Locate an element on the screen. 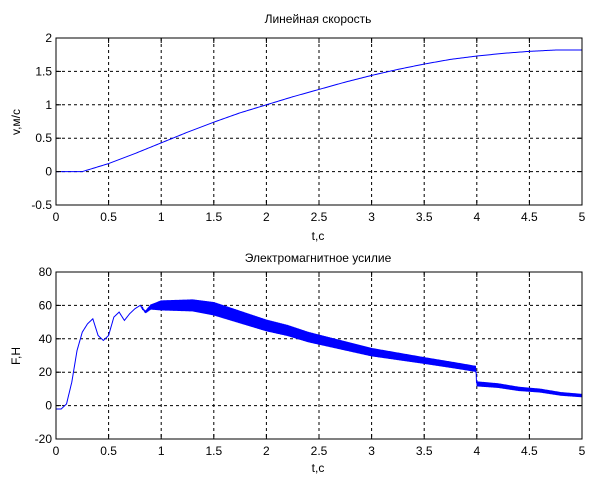 This screenshot has width=593, height=480. velocity-xtick-label: 4.5 is located at coordinates (529, 217).